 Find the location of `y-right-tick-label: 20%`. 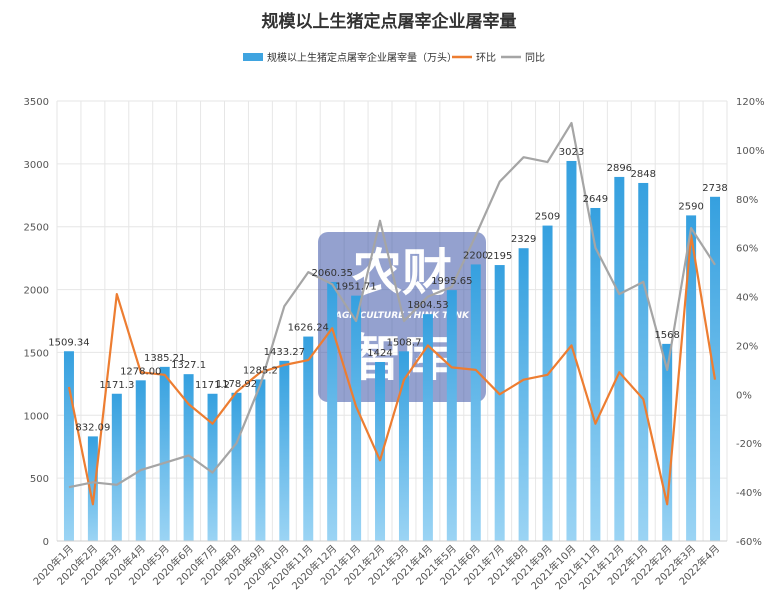

y-right-tick-label: 20% is located at coordinates (747, 346).